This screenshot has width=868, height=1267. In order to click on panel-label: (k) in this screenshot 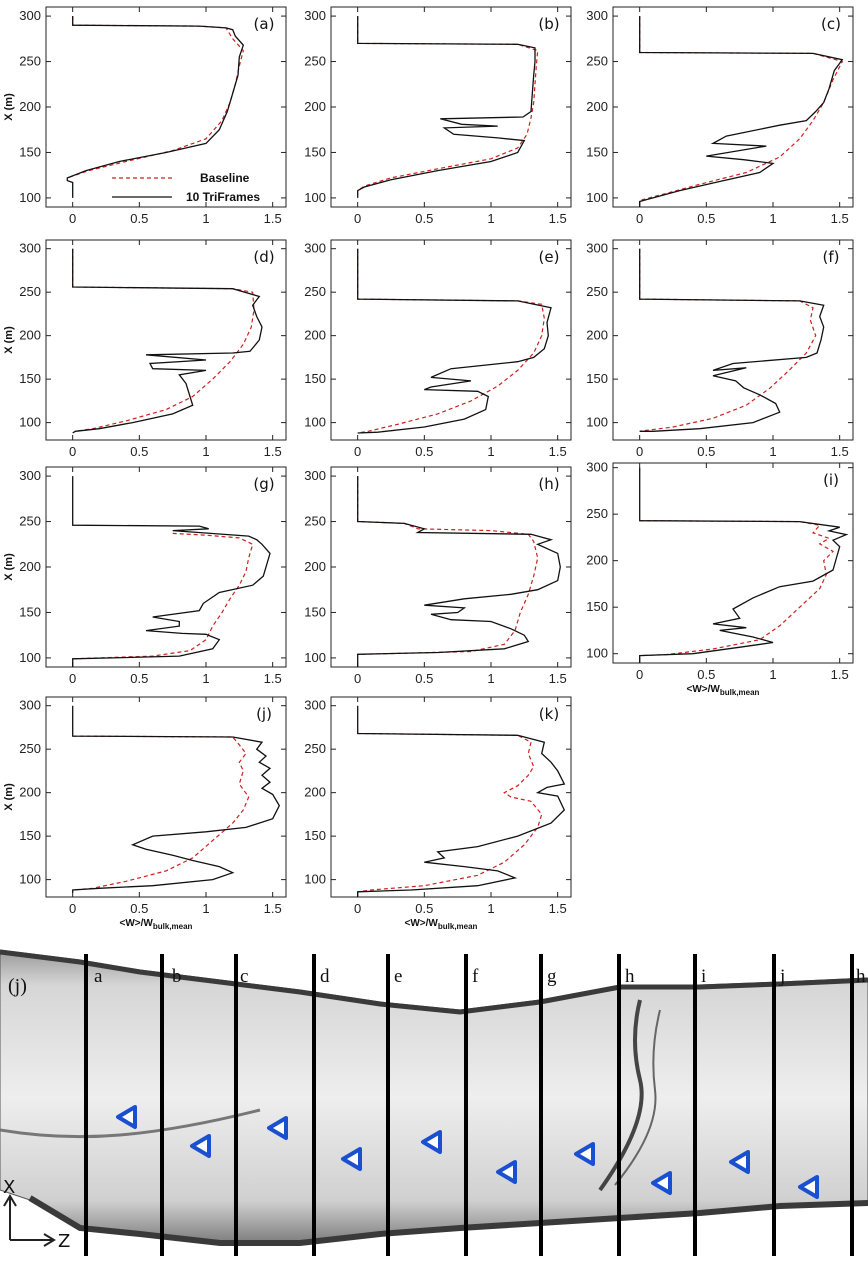, I will do `click(549, 714)`.